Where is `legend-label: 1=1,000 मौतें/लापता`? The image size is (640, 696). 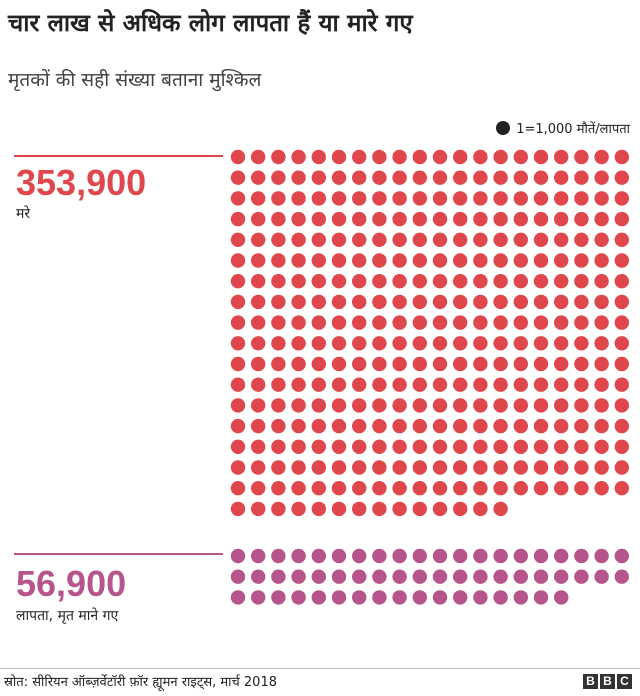 legend-label: 1=1,000 मौतें/लापता is located at coordinates (573, 129).